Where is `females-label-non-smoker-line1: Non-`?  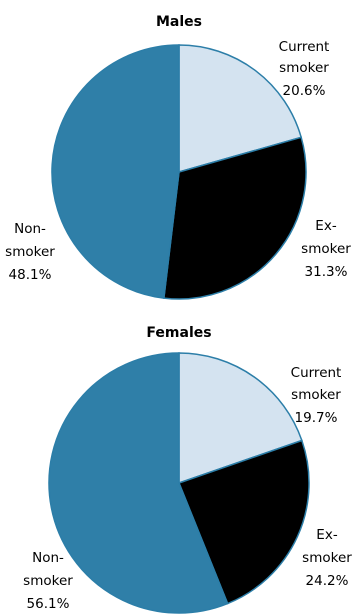
females-label-non-smoker-line1: Non- is located at coordinates (48, 558).